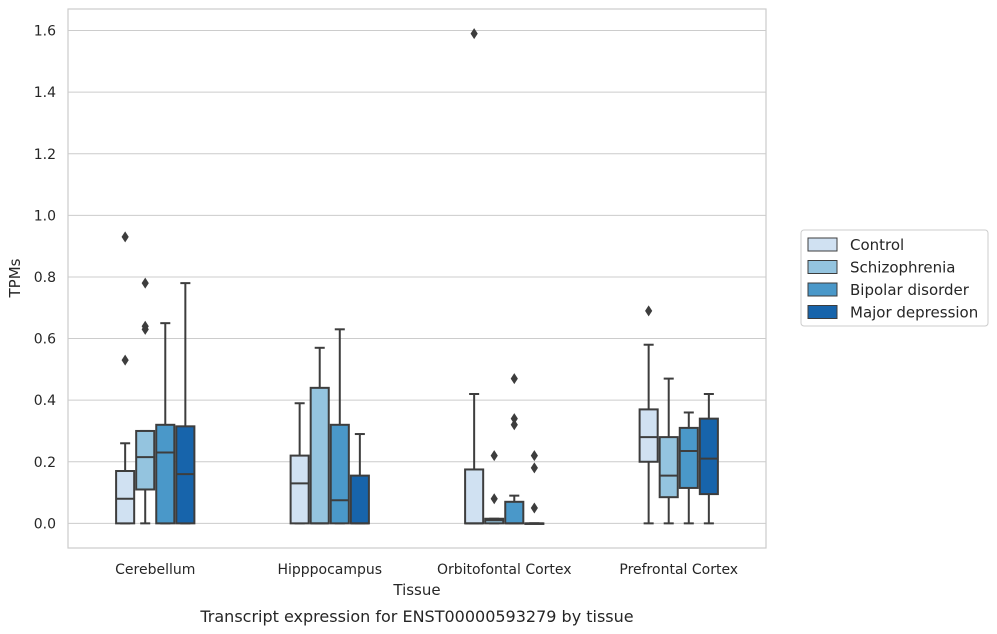 The image size is (997, 634). I want to click on y-tick-label: 1.6, so click(45, 32).